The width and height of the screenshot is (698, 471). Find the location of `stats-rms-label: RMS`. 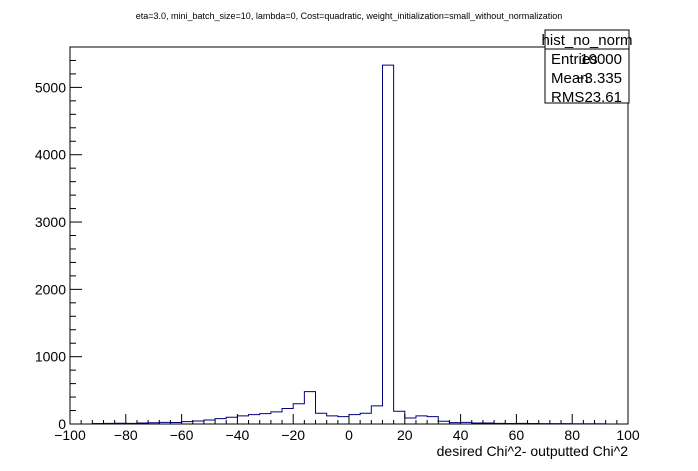

stats-rms-label: RMS is located at coordinates (567, 97).